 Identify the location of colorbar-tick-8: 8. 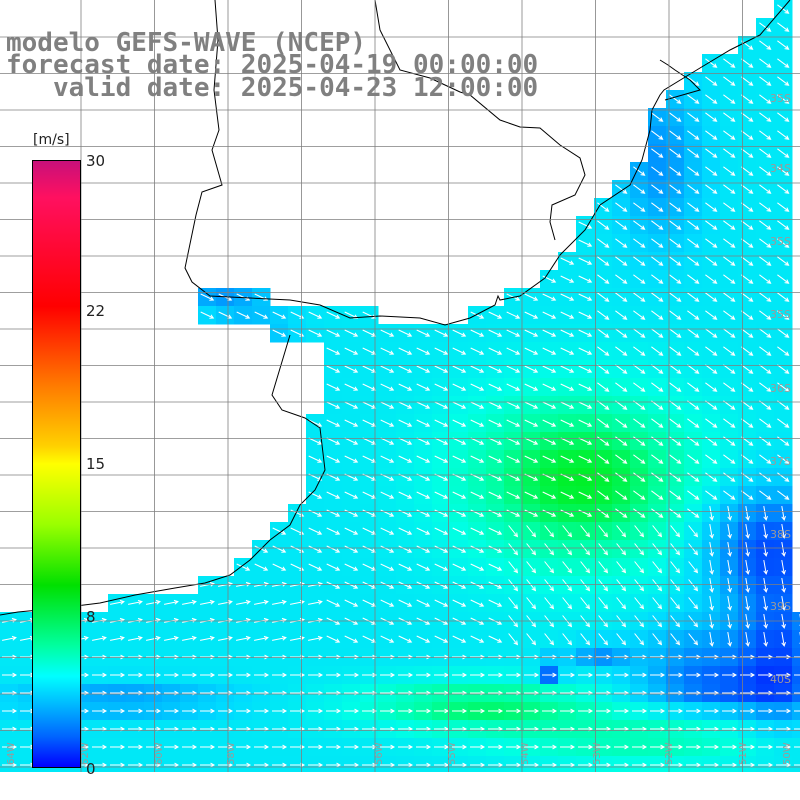
(91, 617).